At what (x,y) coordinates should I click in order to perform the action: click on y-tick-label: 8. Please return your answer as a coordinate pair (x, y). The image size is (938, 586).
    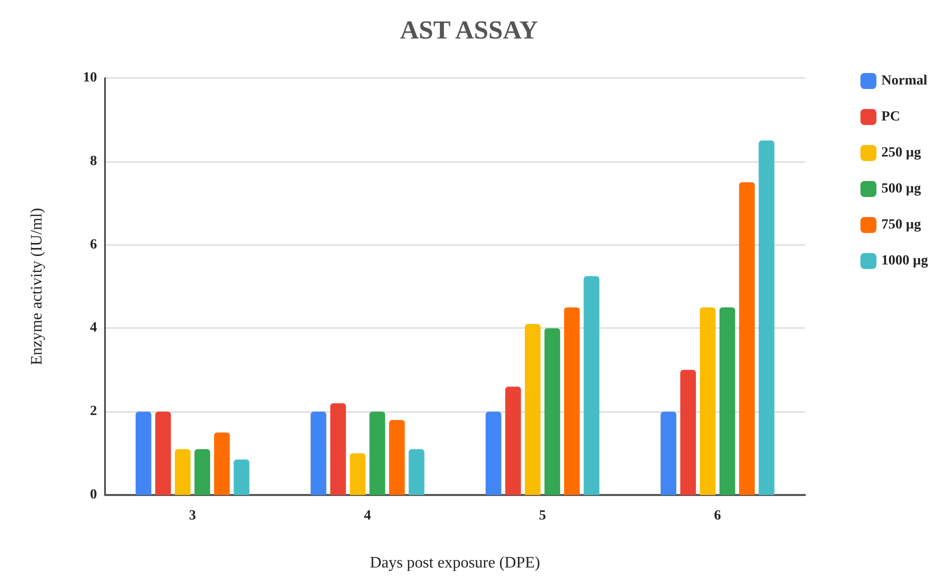
    Looking at the image, I should click on (93, 161).